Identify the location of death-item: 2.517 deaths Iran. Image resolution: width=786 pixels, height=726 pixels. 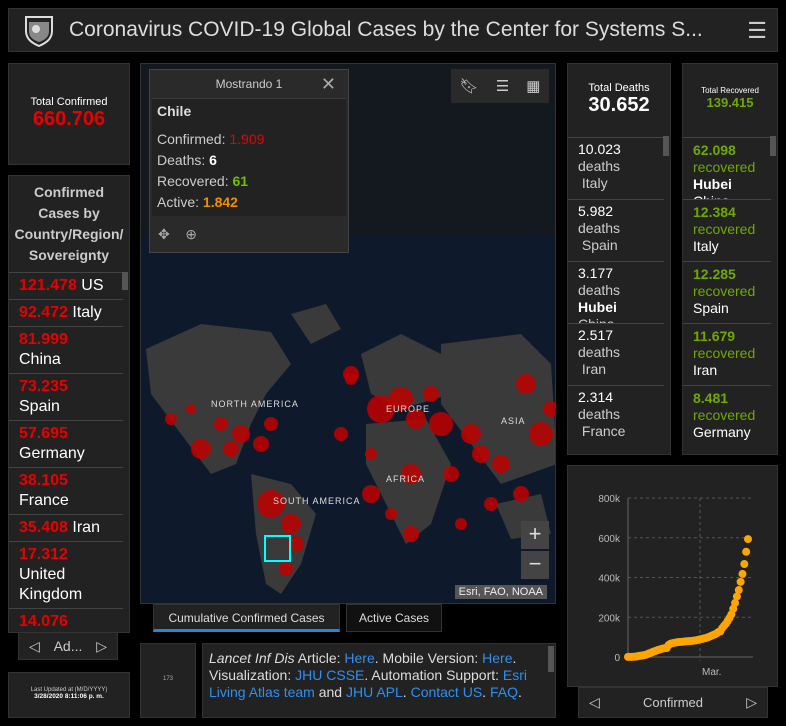
(616, 354).